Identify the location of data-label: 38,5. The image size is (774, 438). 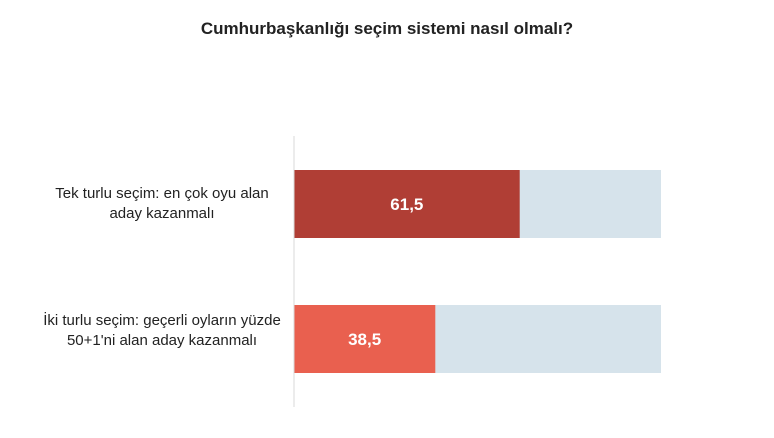
(364, 339).